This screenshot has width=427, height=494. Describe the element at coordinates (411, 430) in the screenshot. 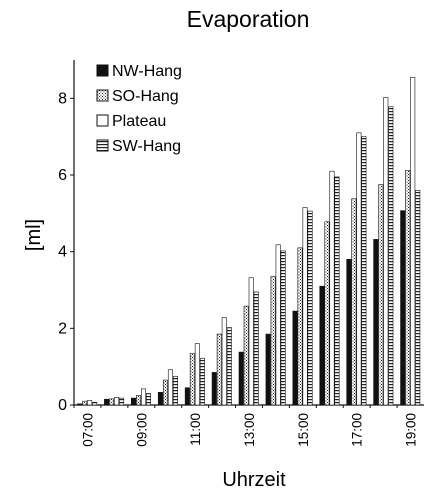

I see `x-tick-label: 19:00` at that location.